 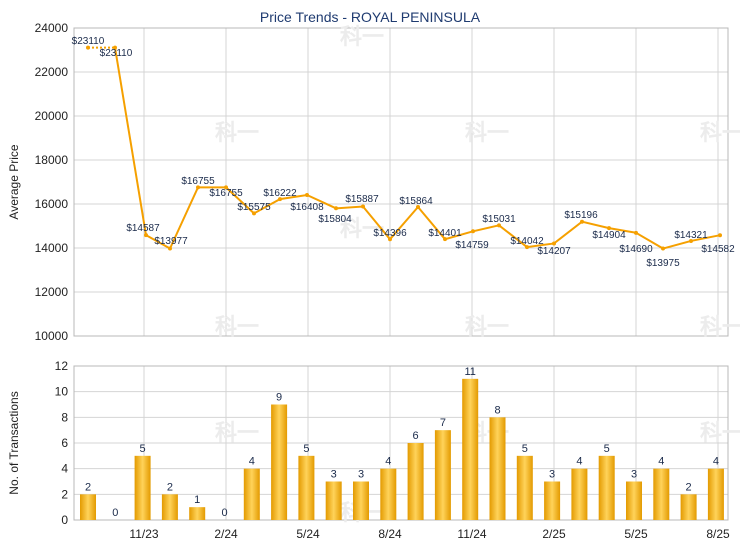 I want to click on price-data-label: $15575, so click(x=254, y=207).